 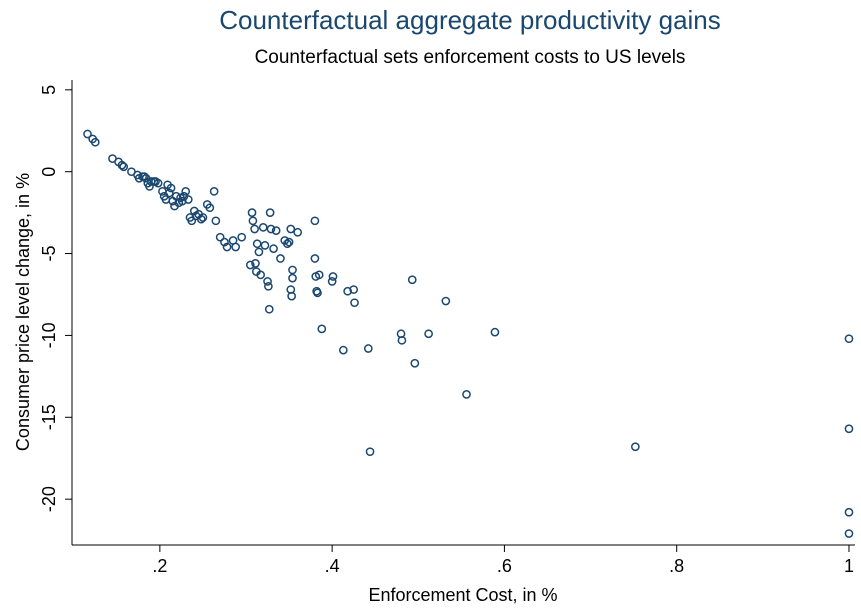 What do you see at coordinates (49, 417) in the screenshot?
I see `y-tick-label: -15` at bounding box center [49, 417].